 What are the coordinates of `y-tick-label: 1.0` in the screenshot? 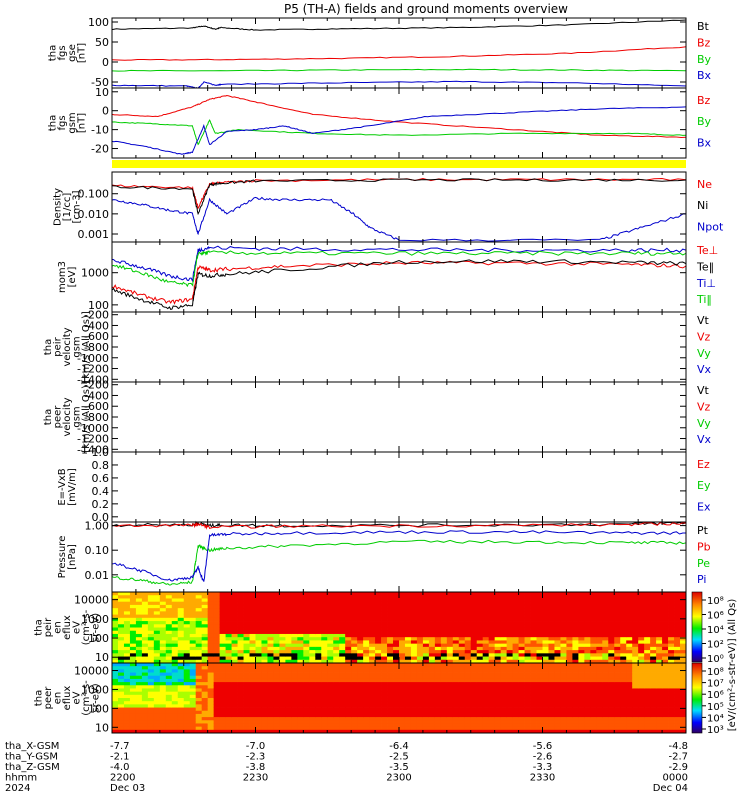 It's located at (101, 452).